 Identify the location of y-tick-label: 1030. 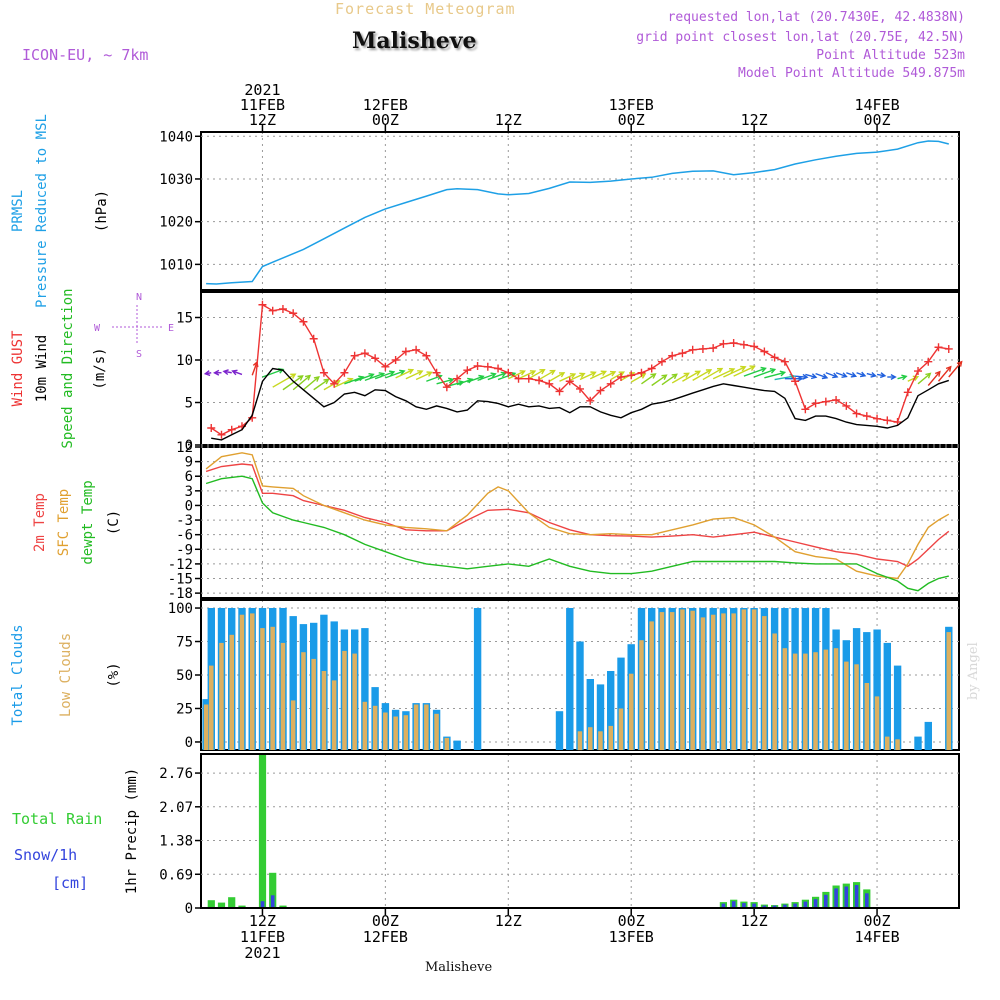
(176, 180).